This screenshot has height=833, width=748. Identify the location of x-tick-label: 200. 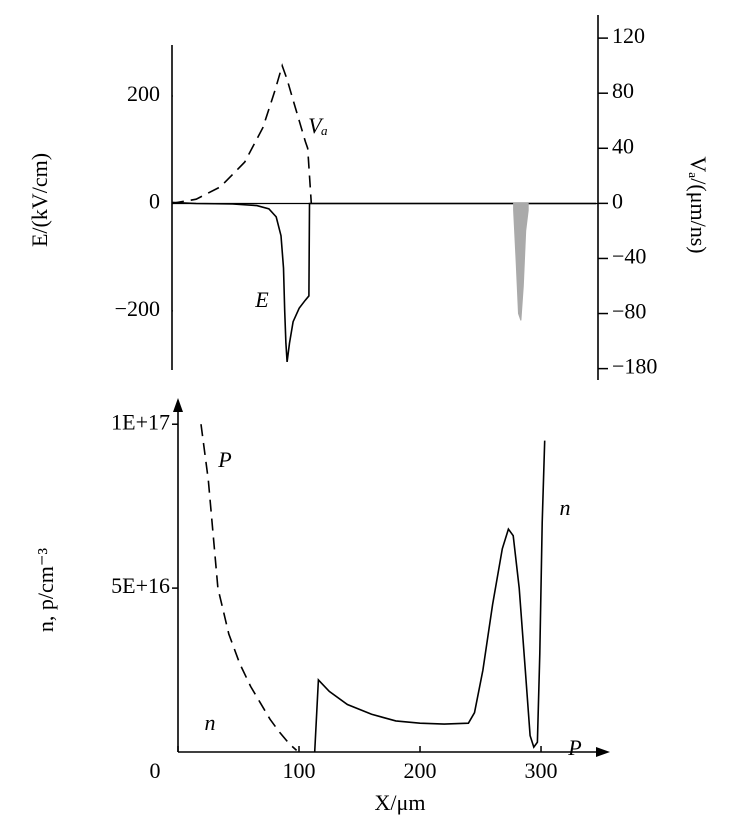
(420, 770).